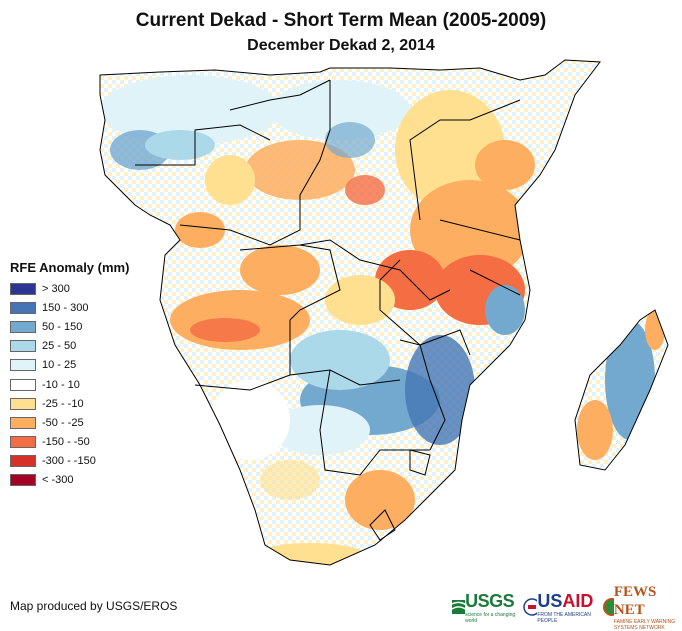  What do you see at coordinates (484, 607) in the screenshot?
I see `usgs-logo: USGS science for a changing world` at bounding box center [484, 607].